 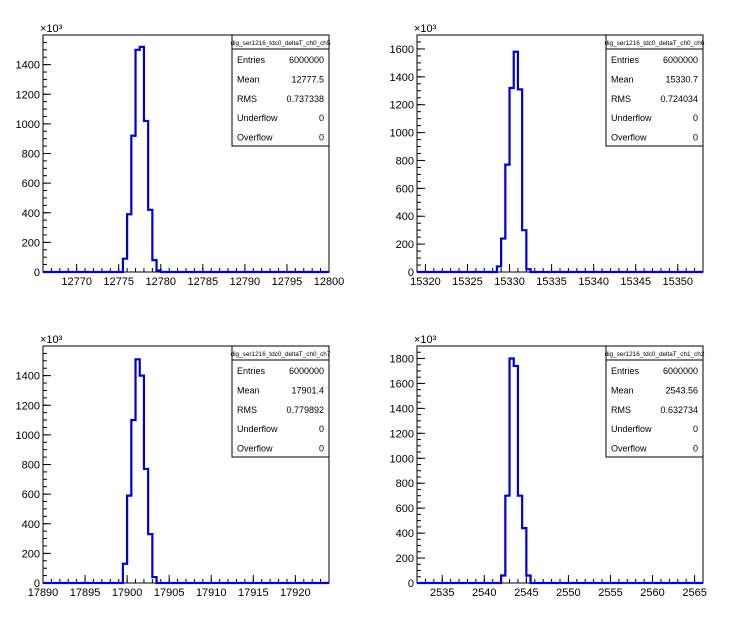 I want to click on x-tick-label: 15340, so click(x=593, y=282).